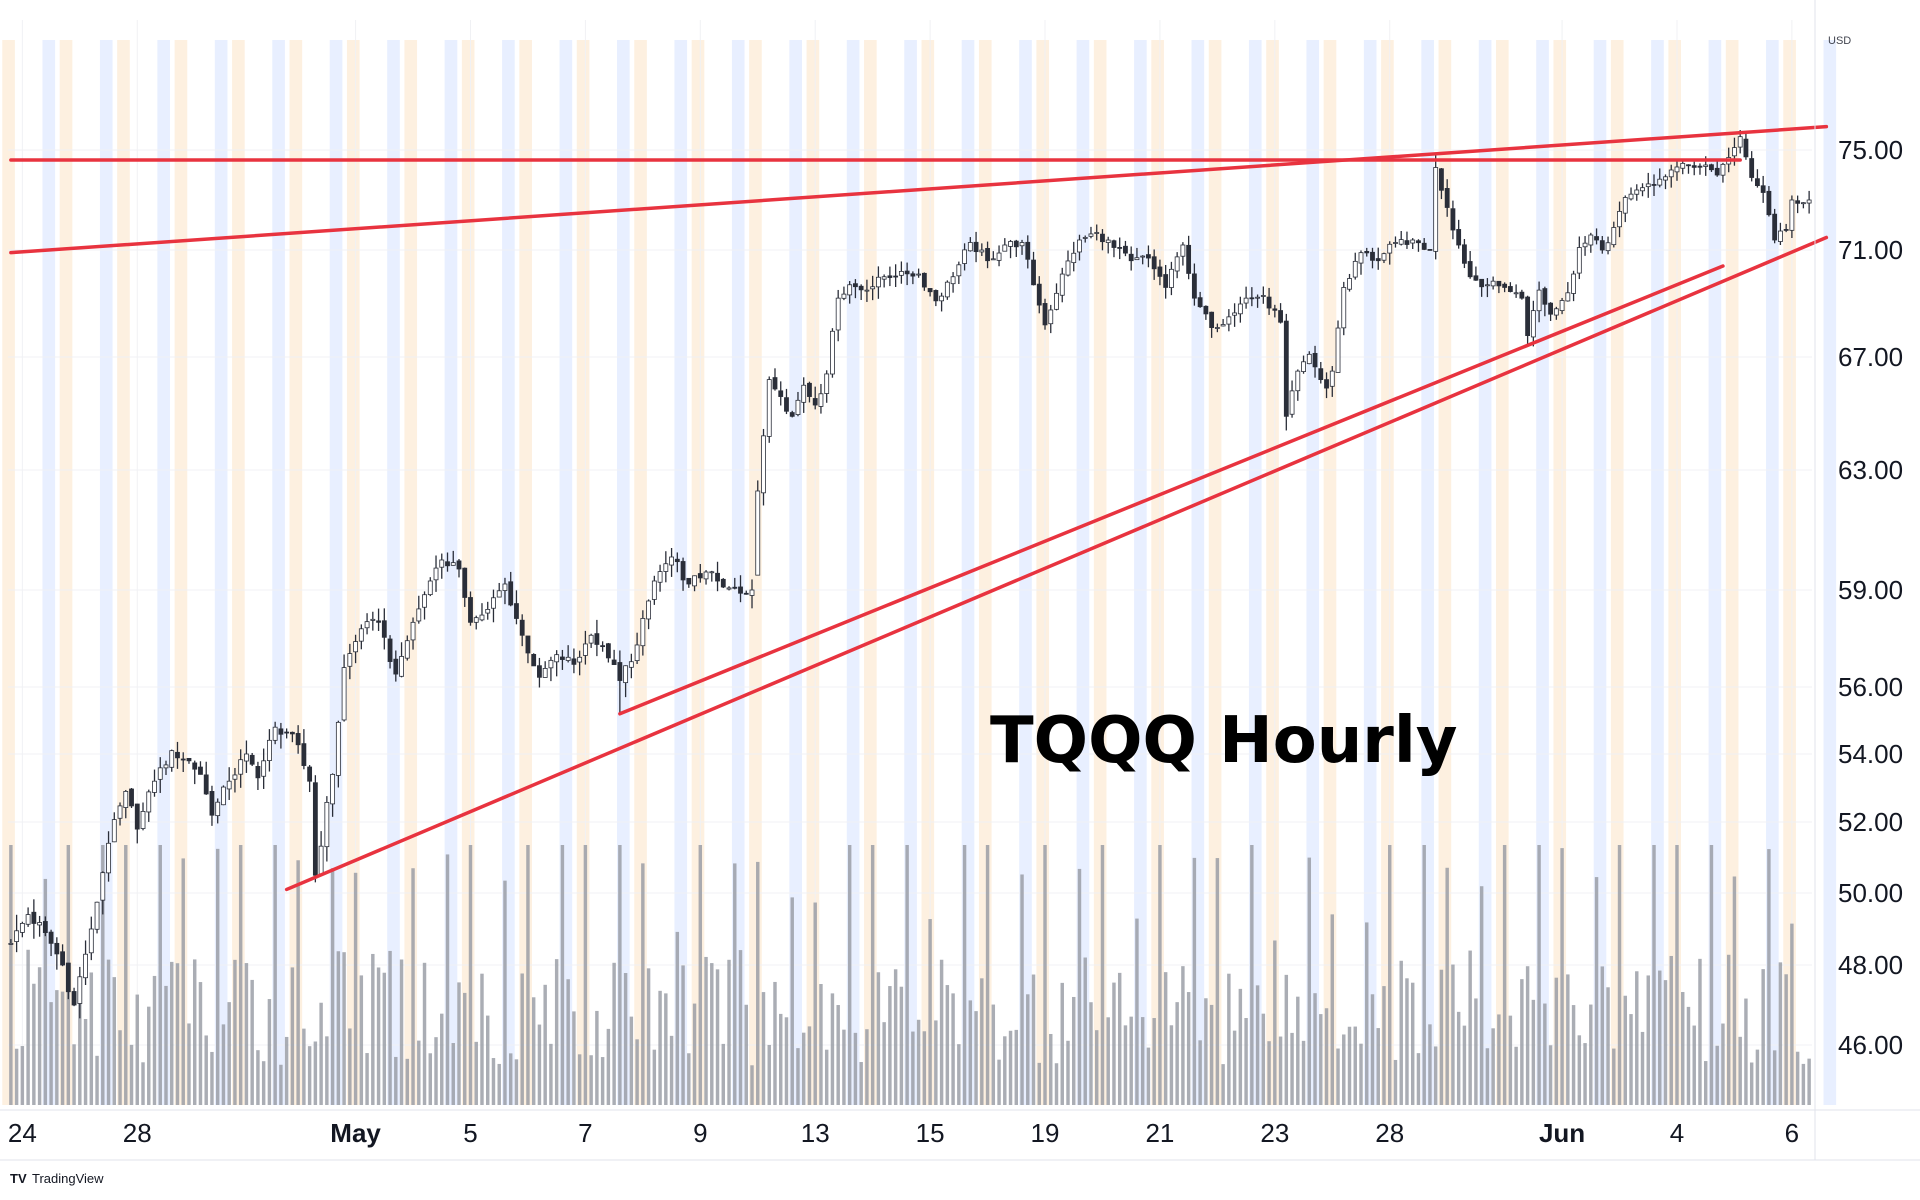  What do you see at coordinates (1389, 1133) in the screenshot?
I see `time-tick-label: 28` at bounding box center [1389, 1133].